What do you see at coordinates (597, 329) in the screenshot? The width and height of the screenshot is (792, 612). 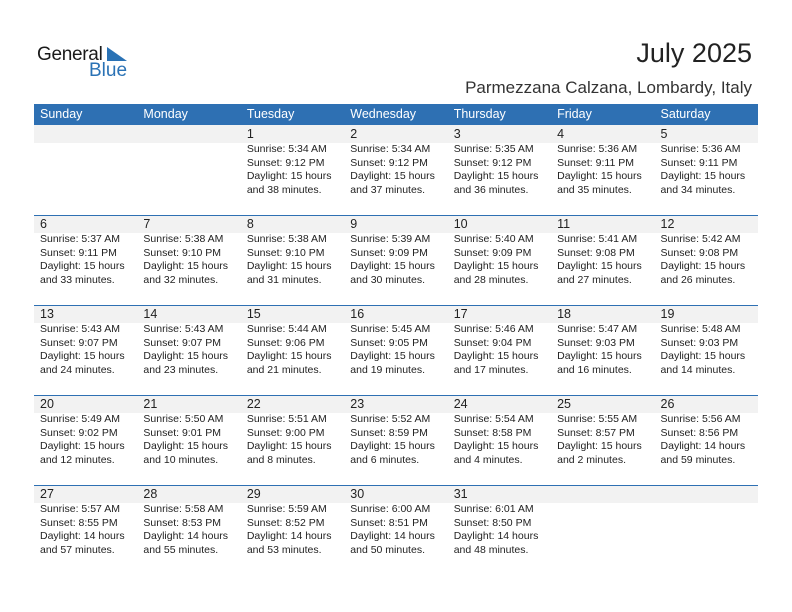 I see `sunrise-text: Sunrise: 5:47 AM` at bounding box center [597, 329].